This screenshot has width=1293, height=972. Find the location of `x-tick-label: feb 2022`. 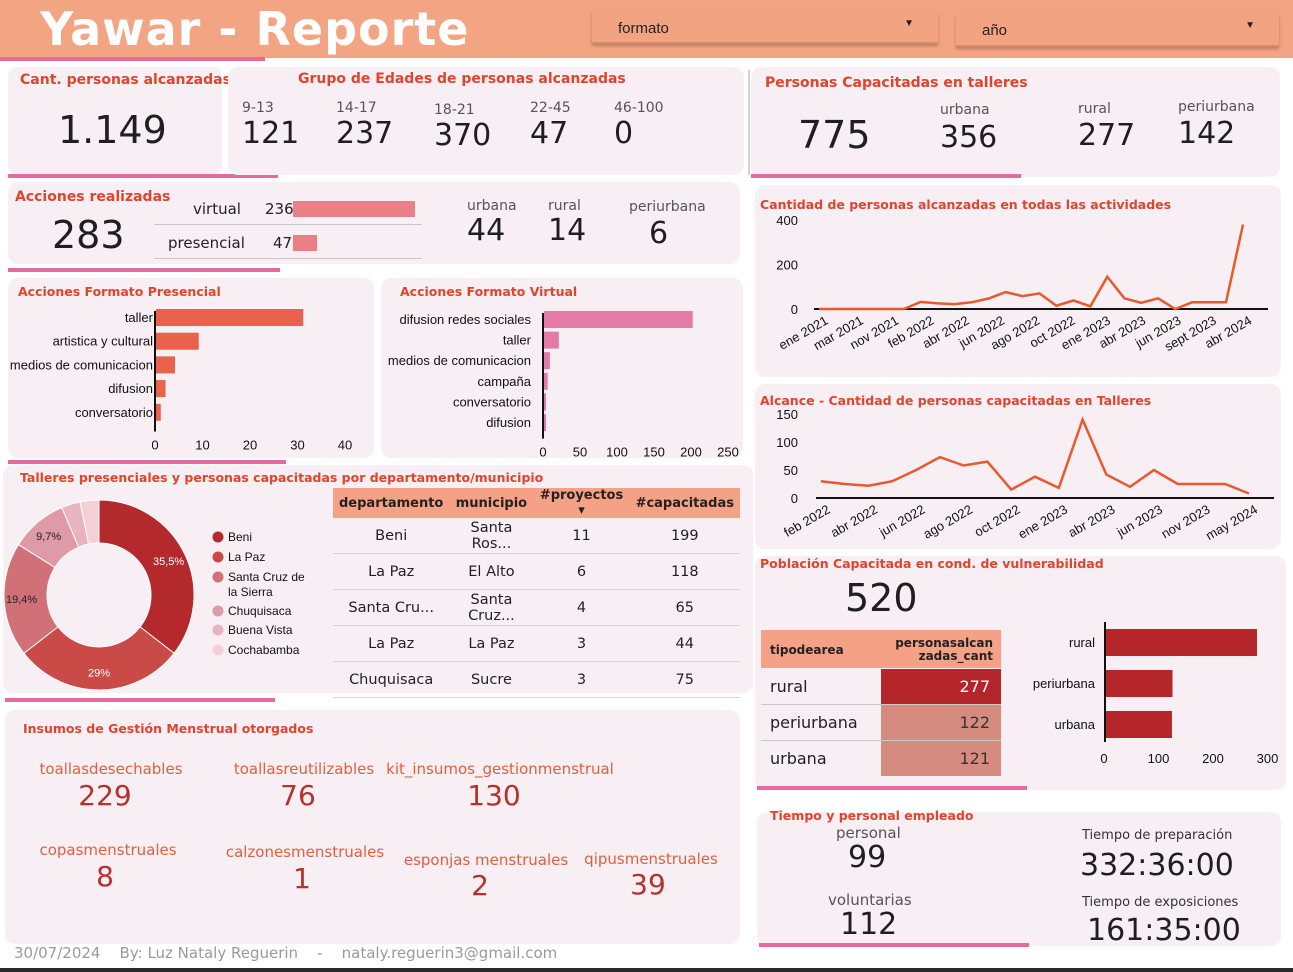

x-tick-label: feb 2022 is located at coordinates (806, 521).